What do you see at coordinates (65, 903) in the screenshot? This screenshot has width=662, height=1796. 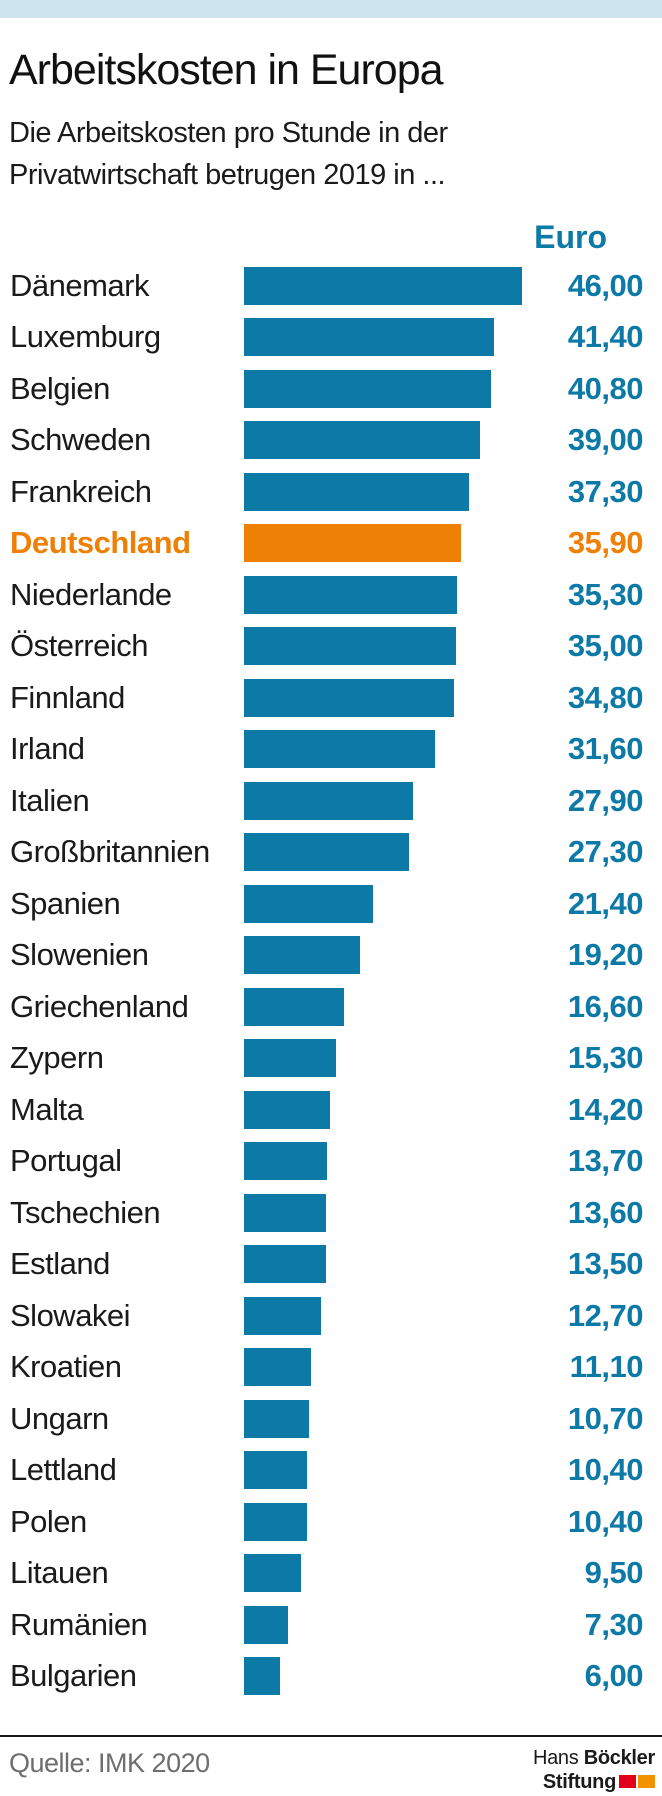 I see `country-label: Spanien` at bounding box center [65, 903].